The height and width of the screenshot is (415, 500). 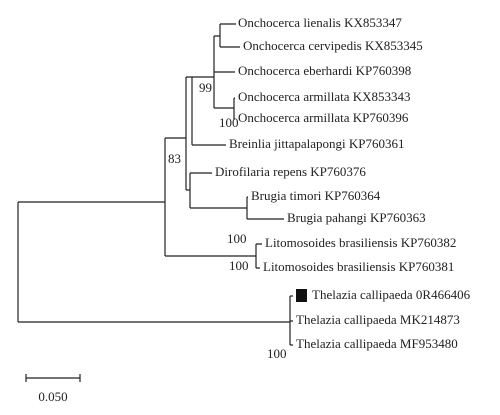 I want to click on ingroup-branches, so click(x=213, y=203).